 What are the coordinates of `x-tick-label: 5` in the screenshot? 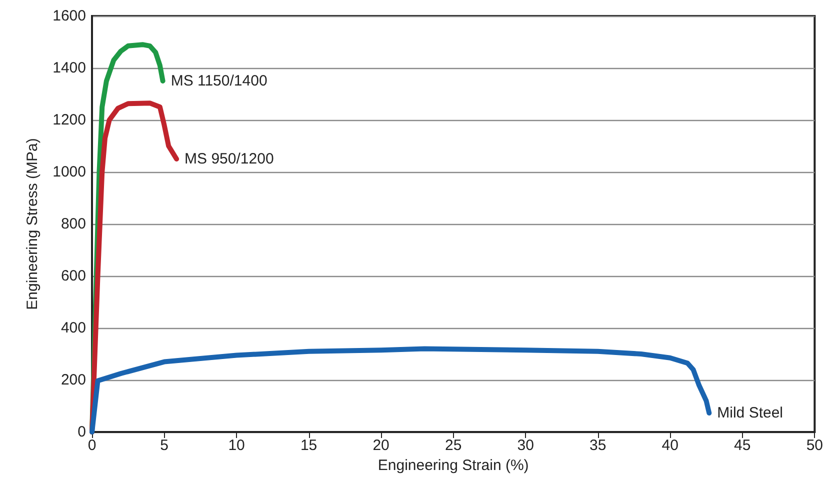 It's located at (164, 445).